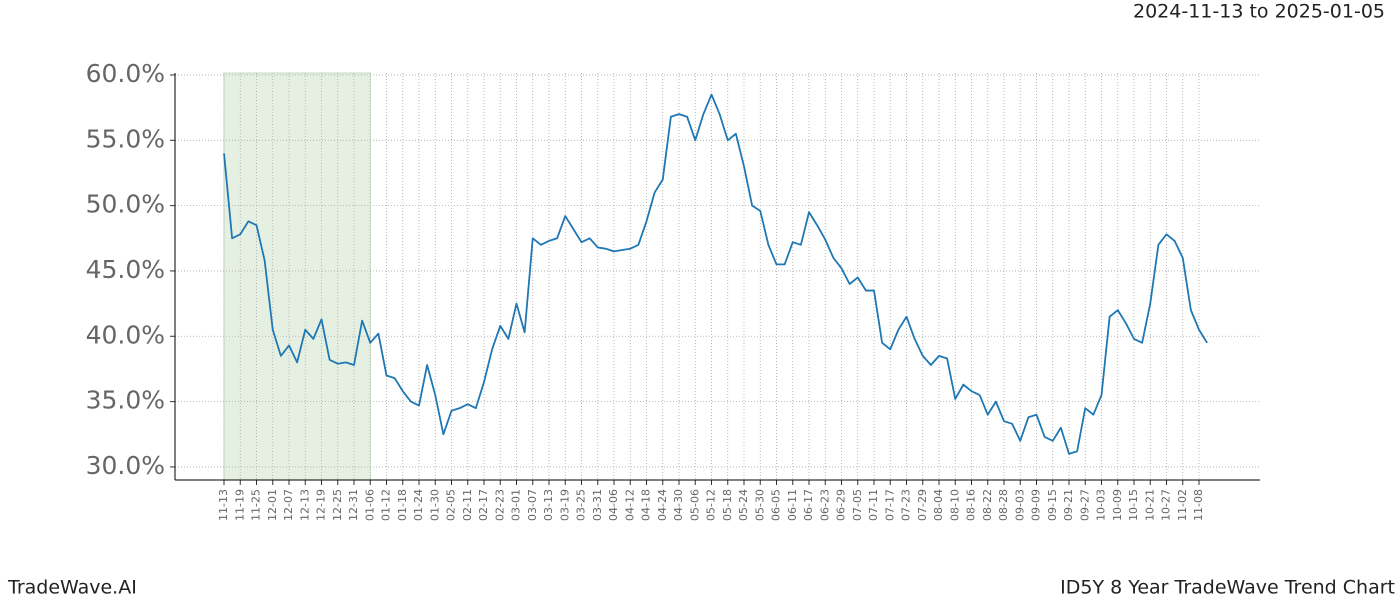 This screenshot has width=1400, height=600. Describe the element at coordinates (483, 505) in the screenshot. I see `x-tick-label: 02-17` at that location.